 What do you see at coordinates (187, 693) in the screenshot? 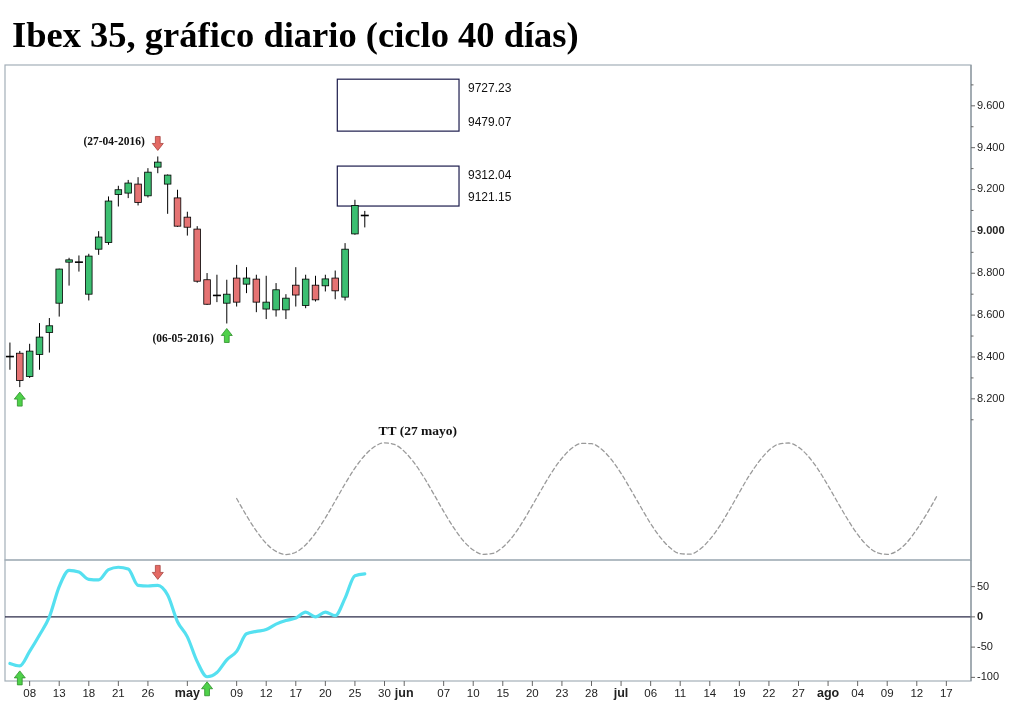
I see `x-tick-label: may` at bounding box center [187, 693].